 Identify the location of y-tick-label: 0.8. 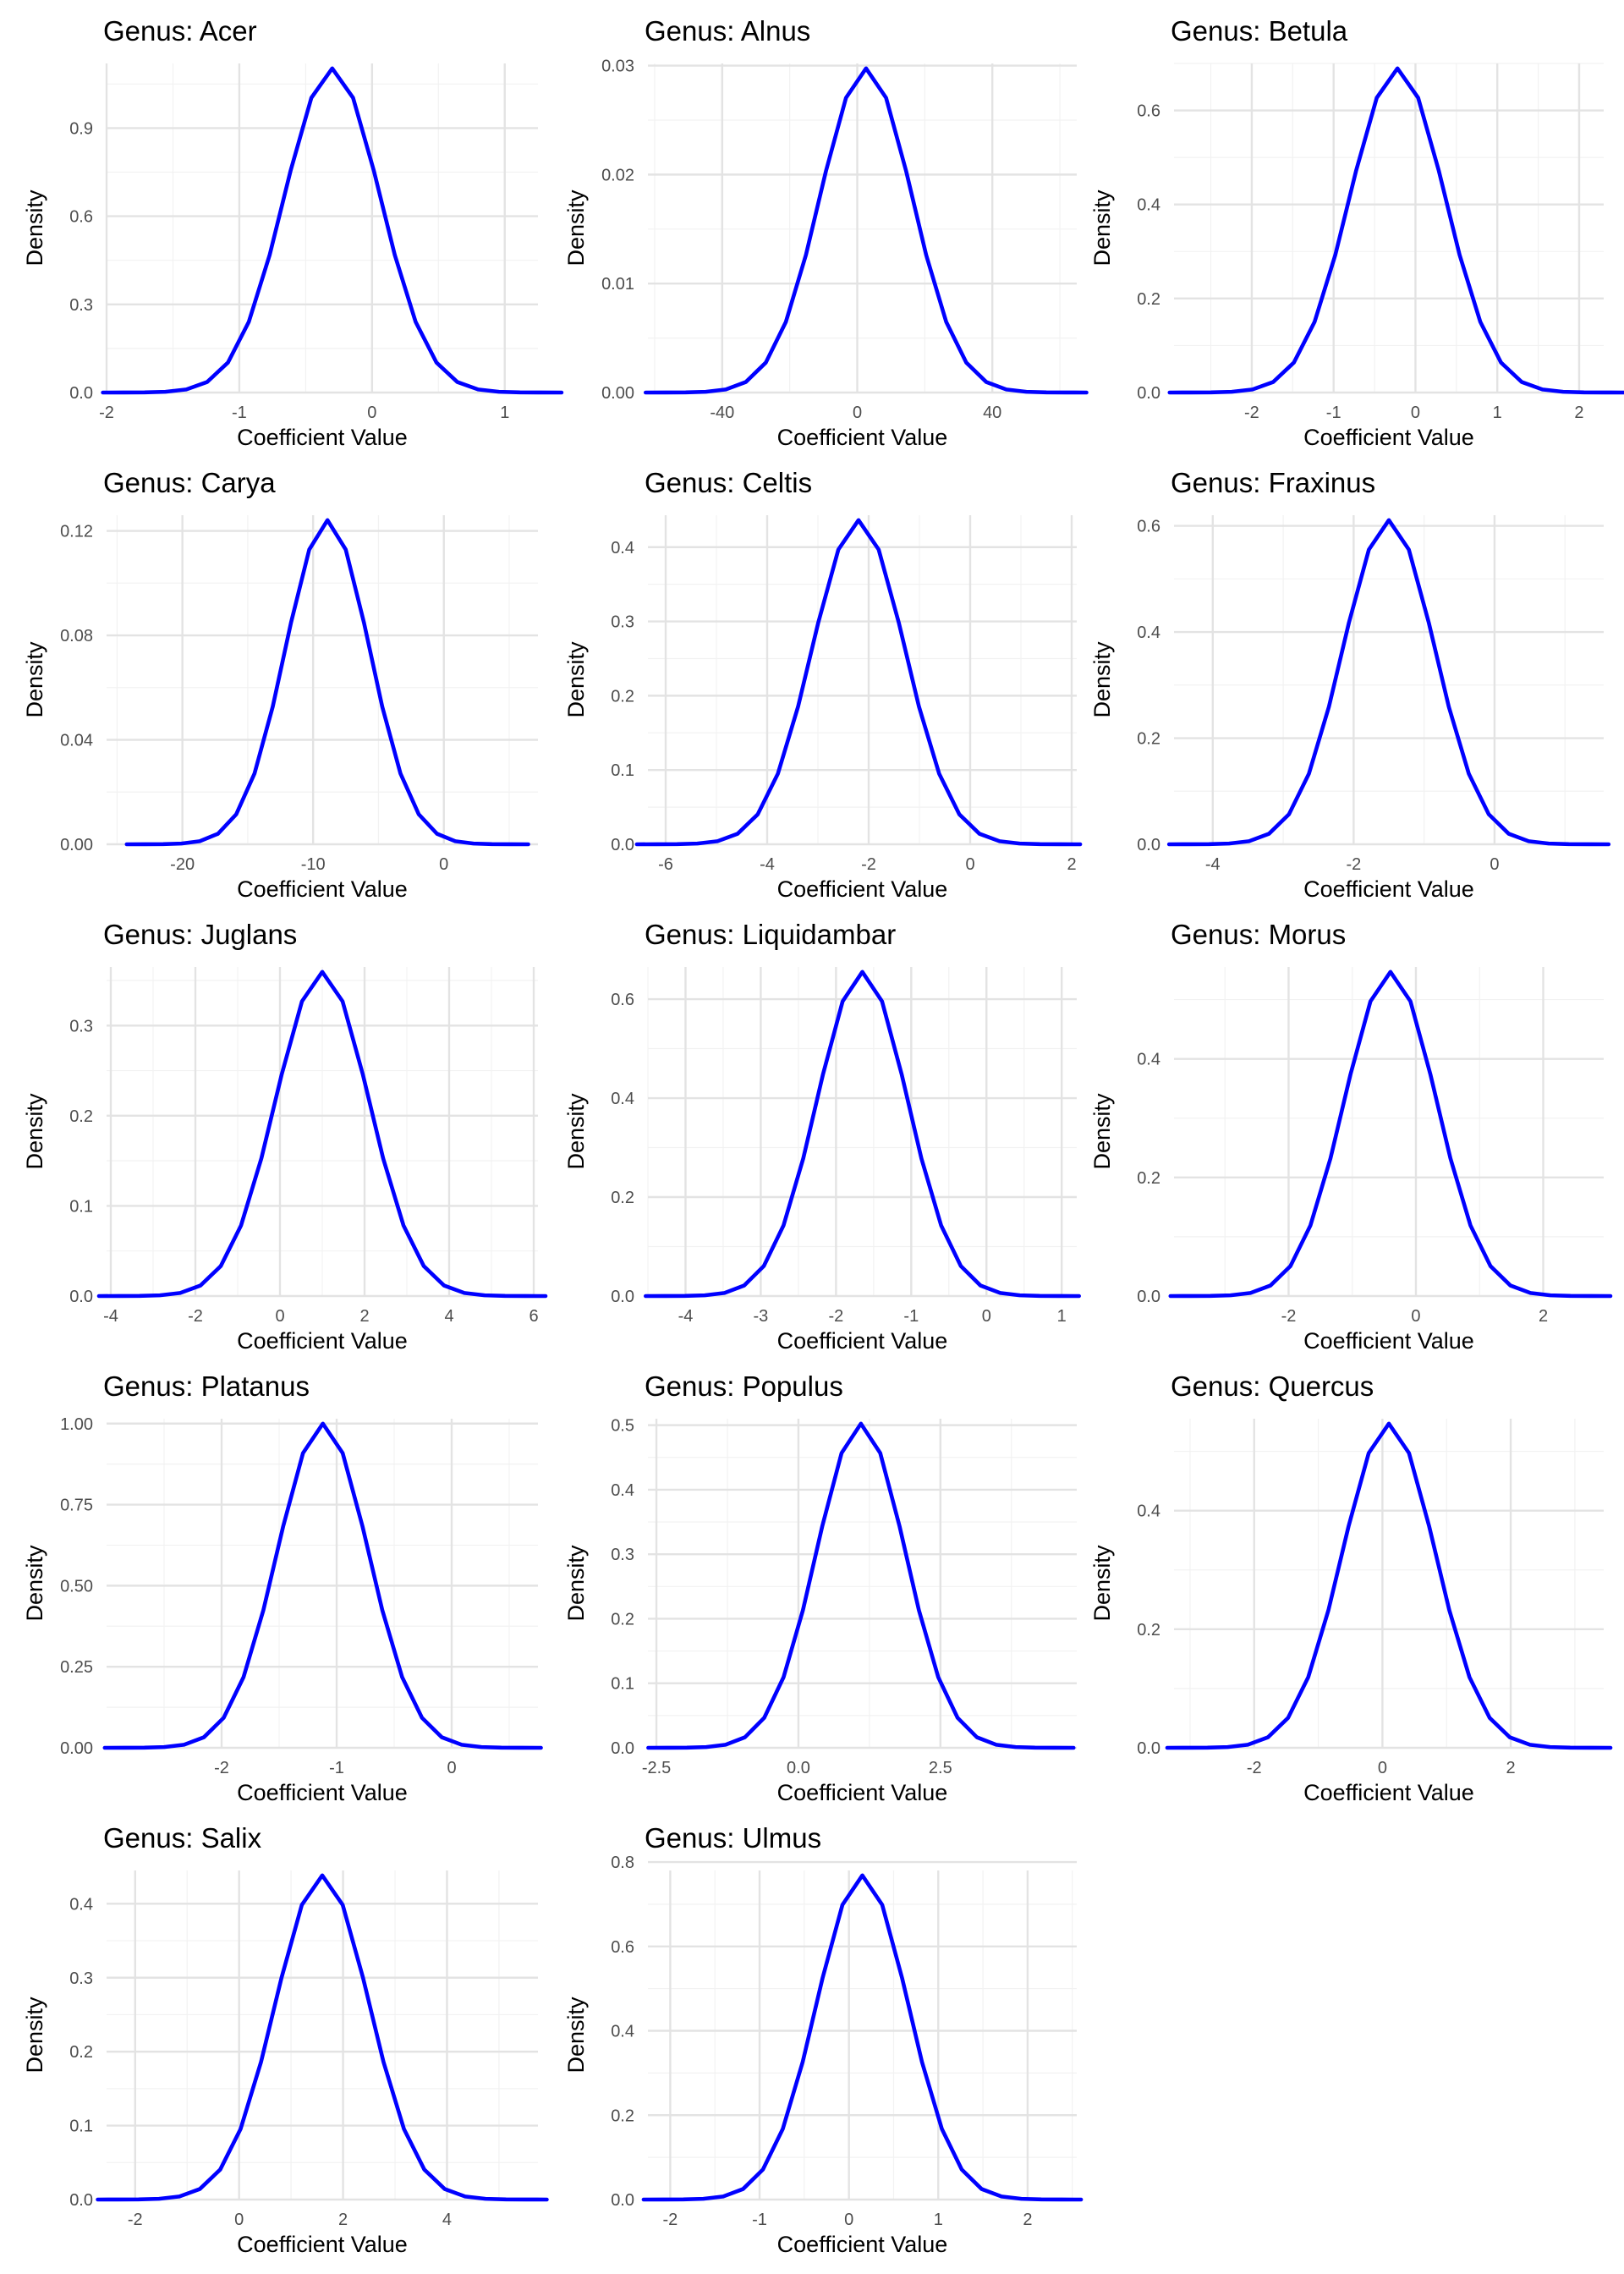
(622, 1863).